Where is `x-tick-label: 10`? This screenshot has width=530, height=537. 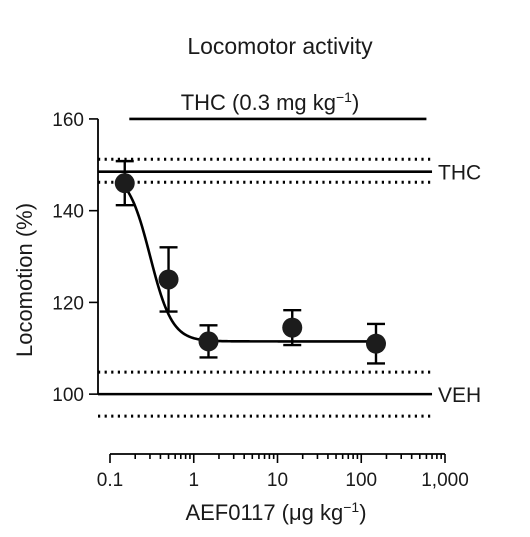
x-tick-label: 10 is located at coordinates (277, 480).